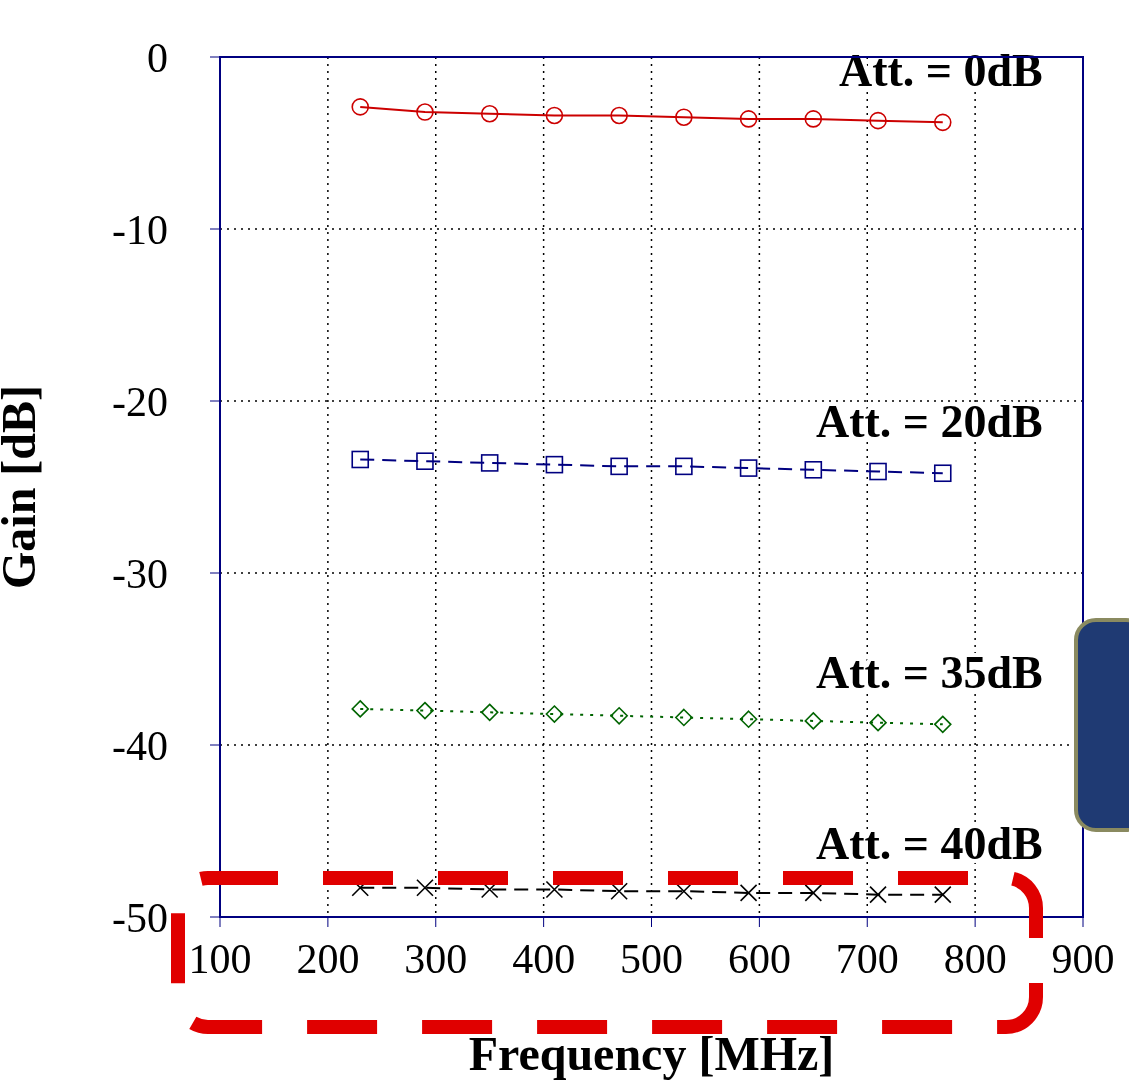 The image size is (1129, 1092). I want to click on x-tick-label: 700, so click(867, 958).